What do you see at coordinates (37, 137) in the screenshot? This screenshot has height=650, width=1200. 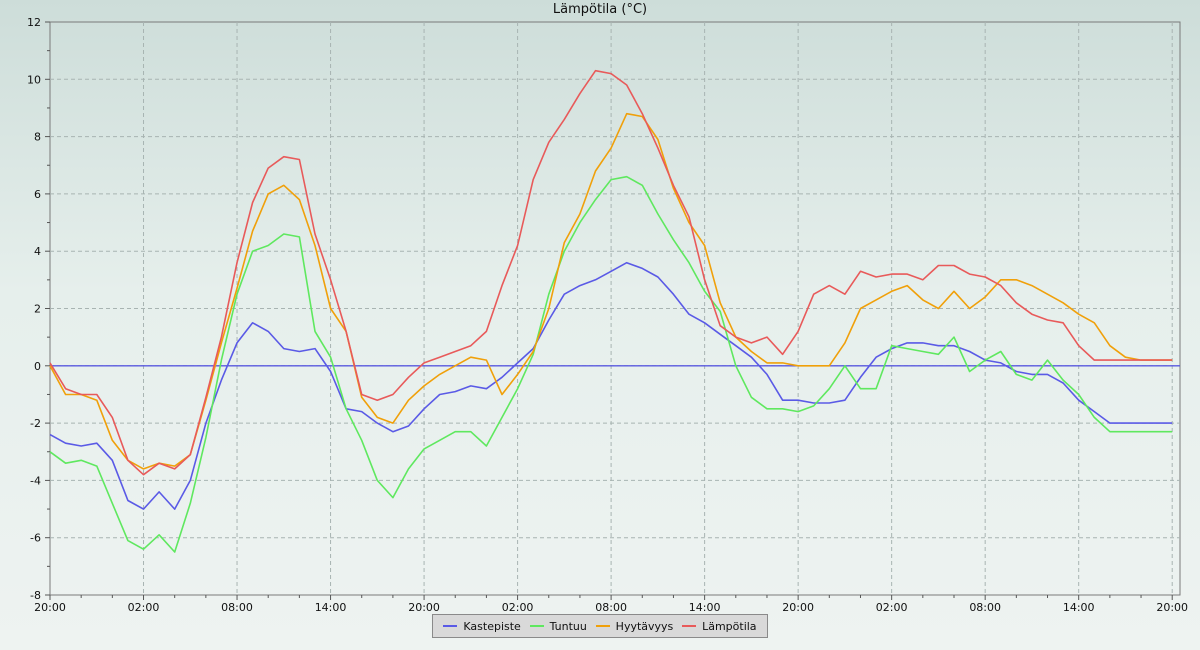 I see `y-tick-label: 8` at bounding box center [37, 137].